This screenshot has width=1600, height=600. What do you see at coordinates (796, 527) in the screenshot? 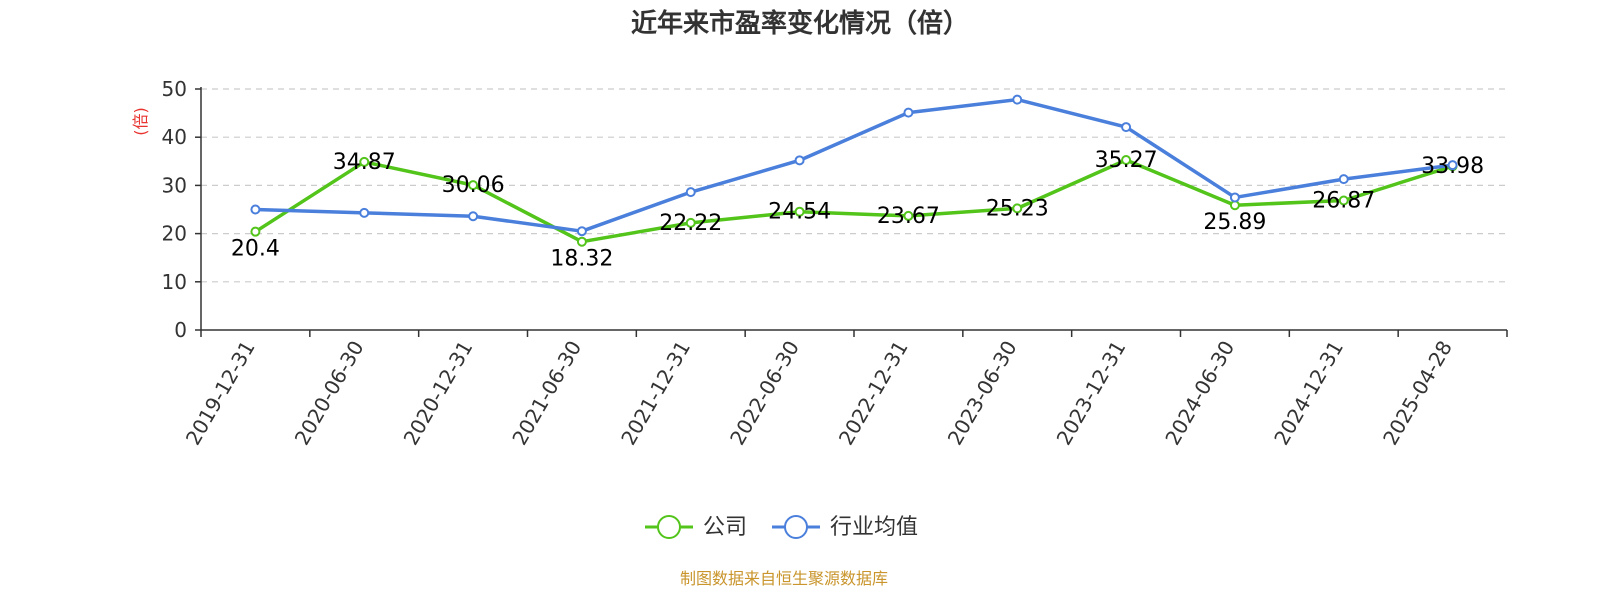
I see `legend-circle-industry-average` at bounding box center [796, 527].